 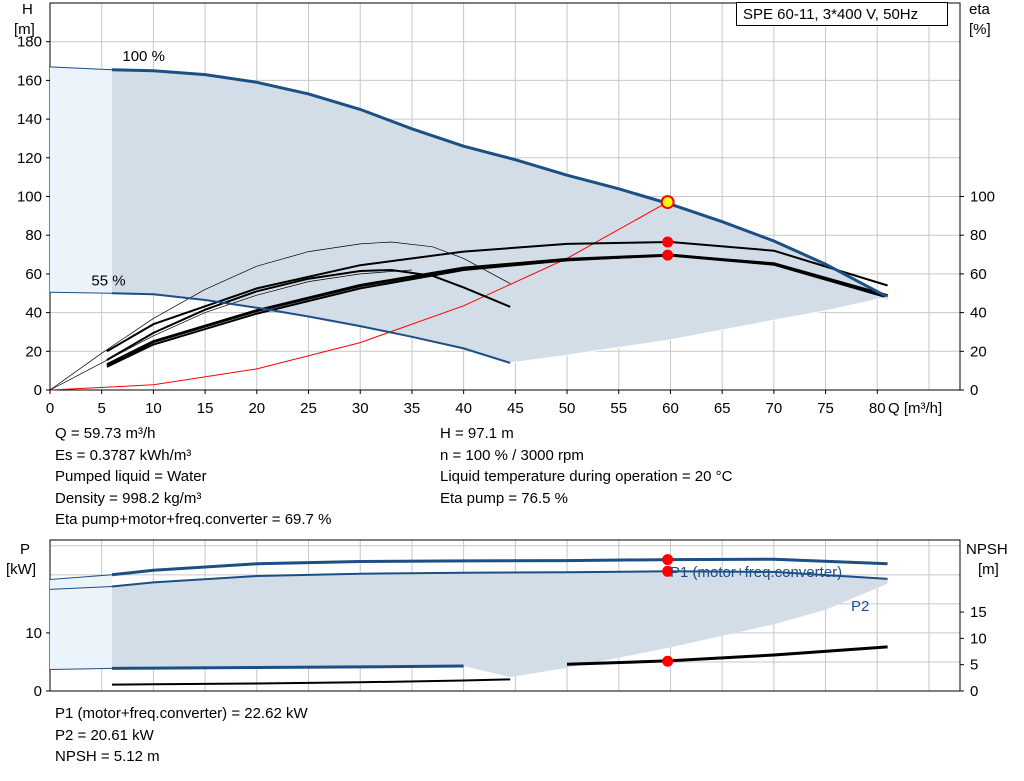 What do you see at coordinates (668, 560) in the screenshot?
I see `p1-point-marker` at bounding box center [668, 560].